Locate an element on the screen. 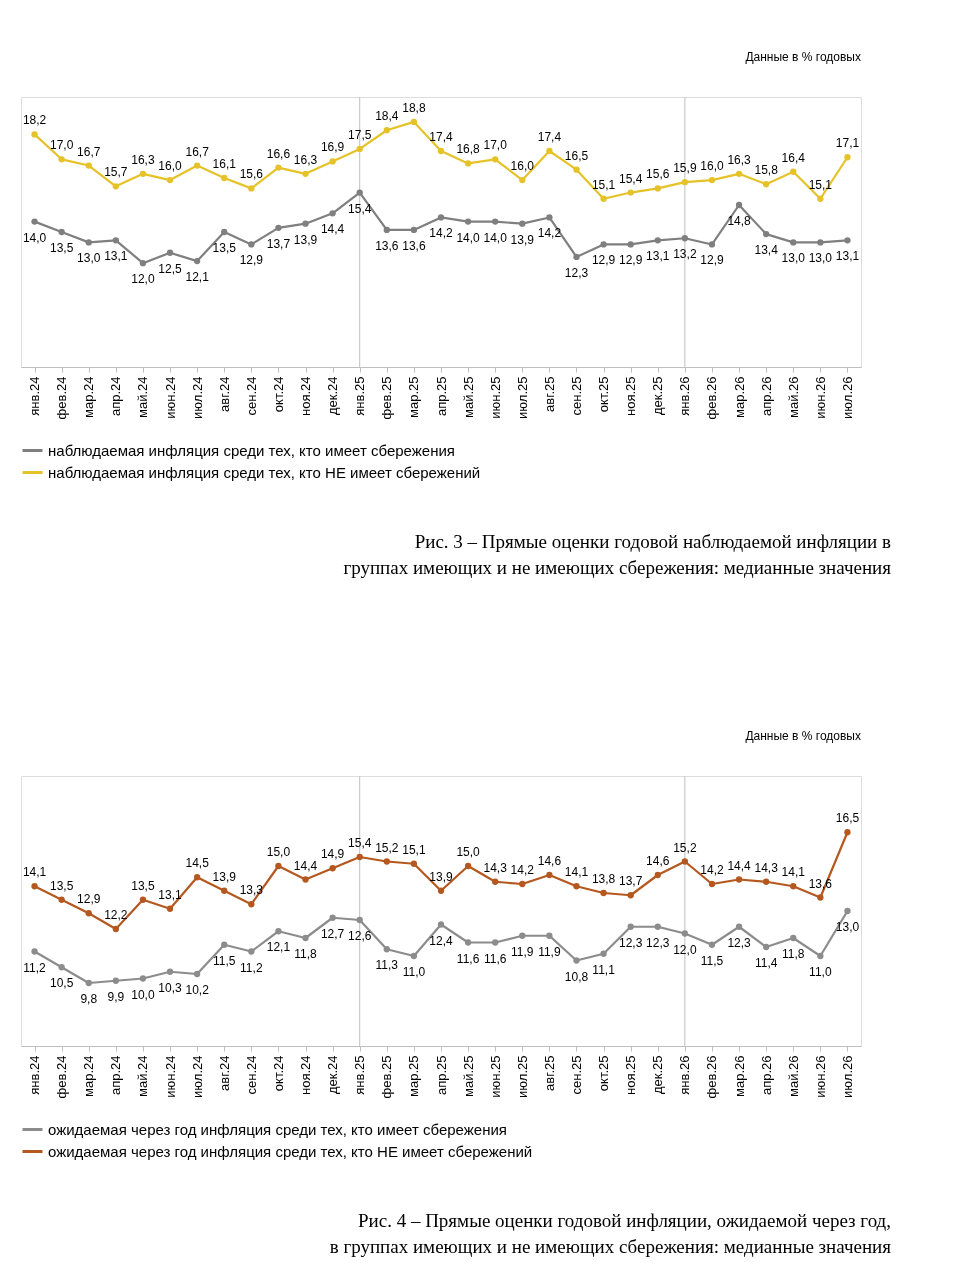 The width and height of the screenshot is (955, 1280). data-label: 10,3 is located at coordinates (170, 987).